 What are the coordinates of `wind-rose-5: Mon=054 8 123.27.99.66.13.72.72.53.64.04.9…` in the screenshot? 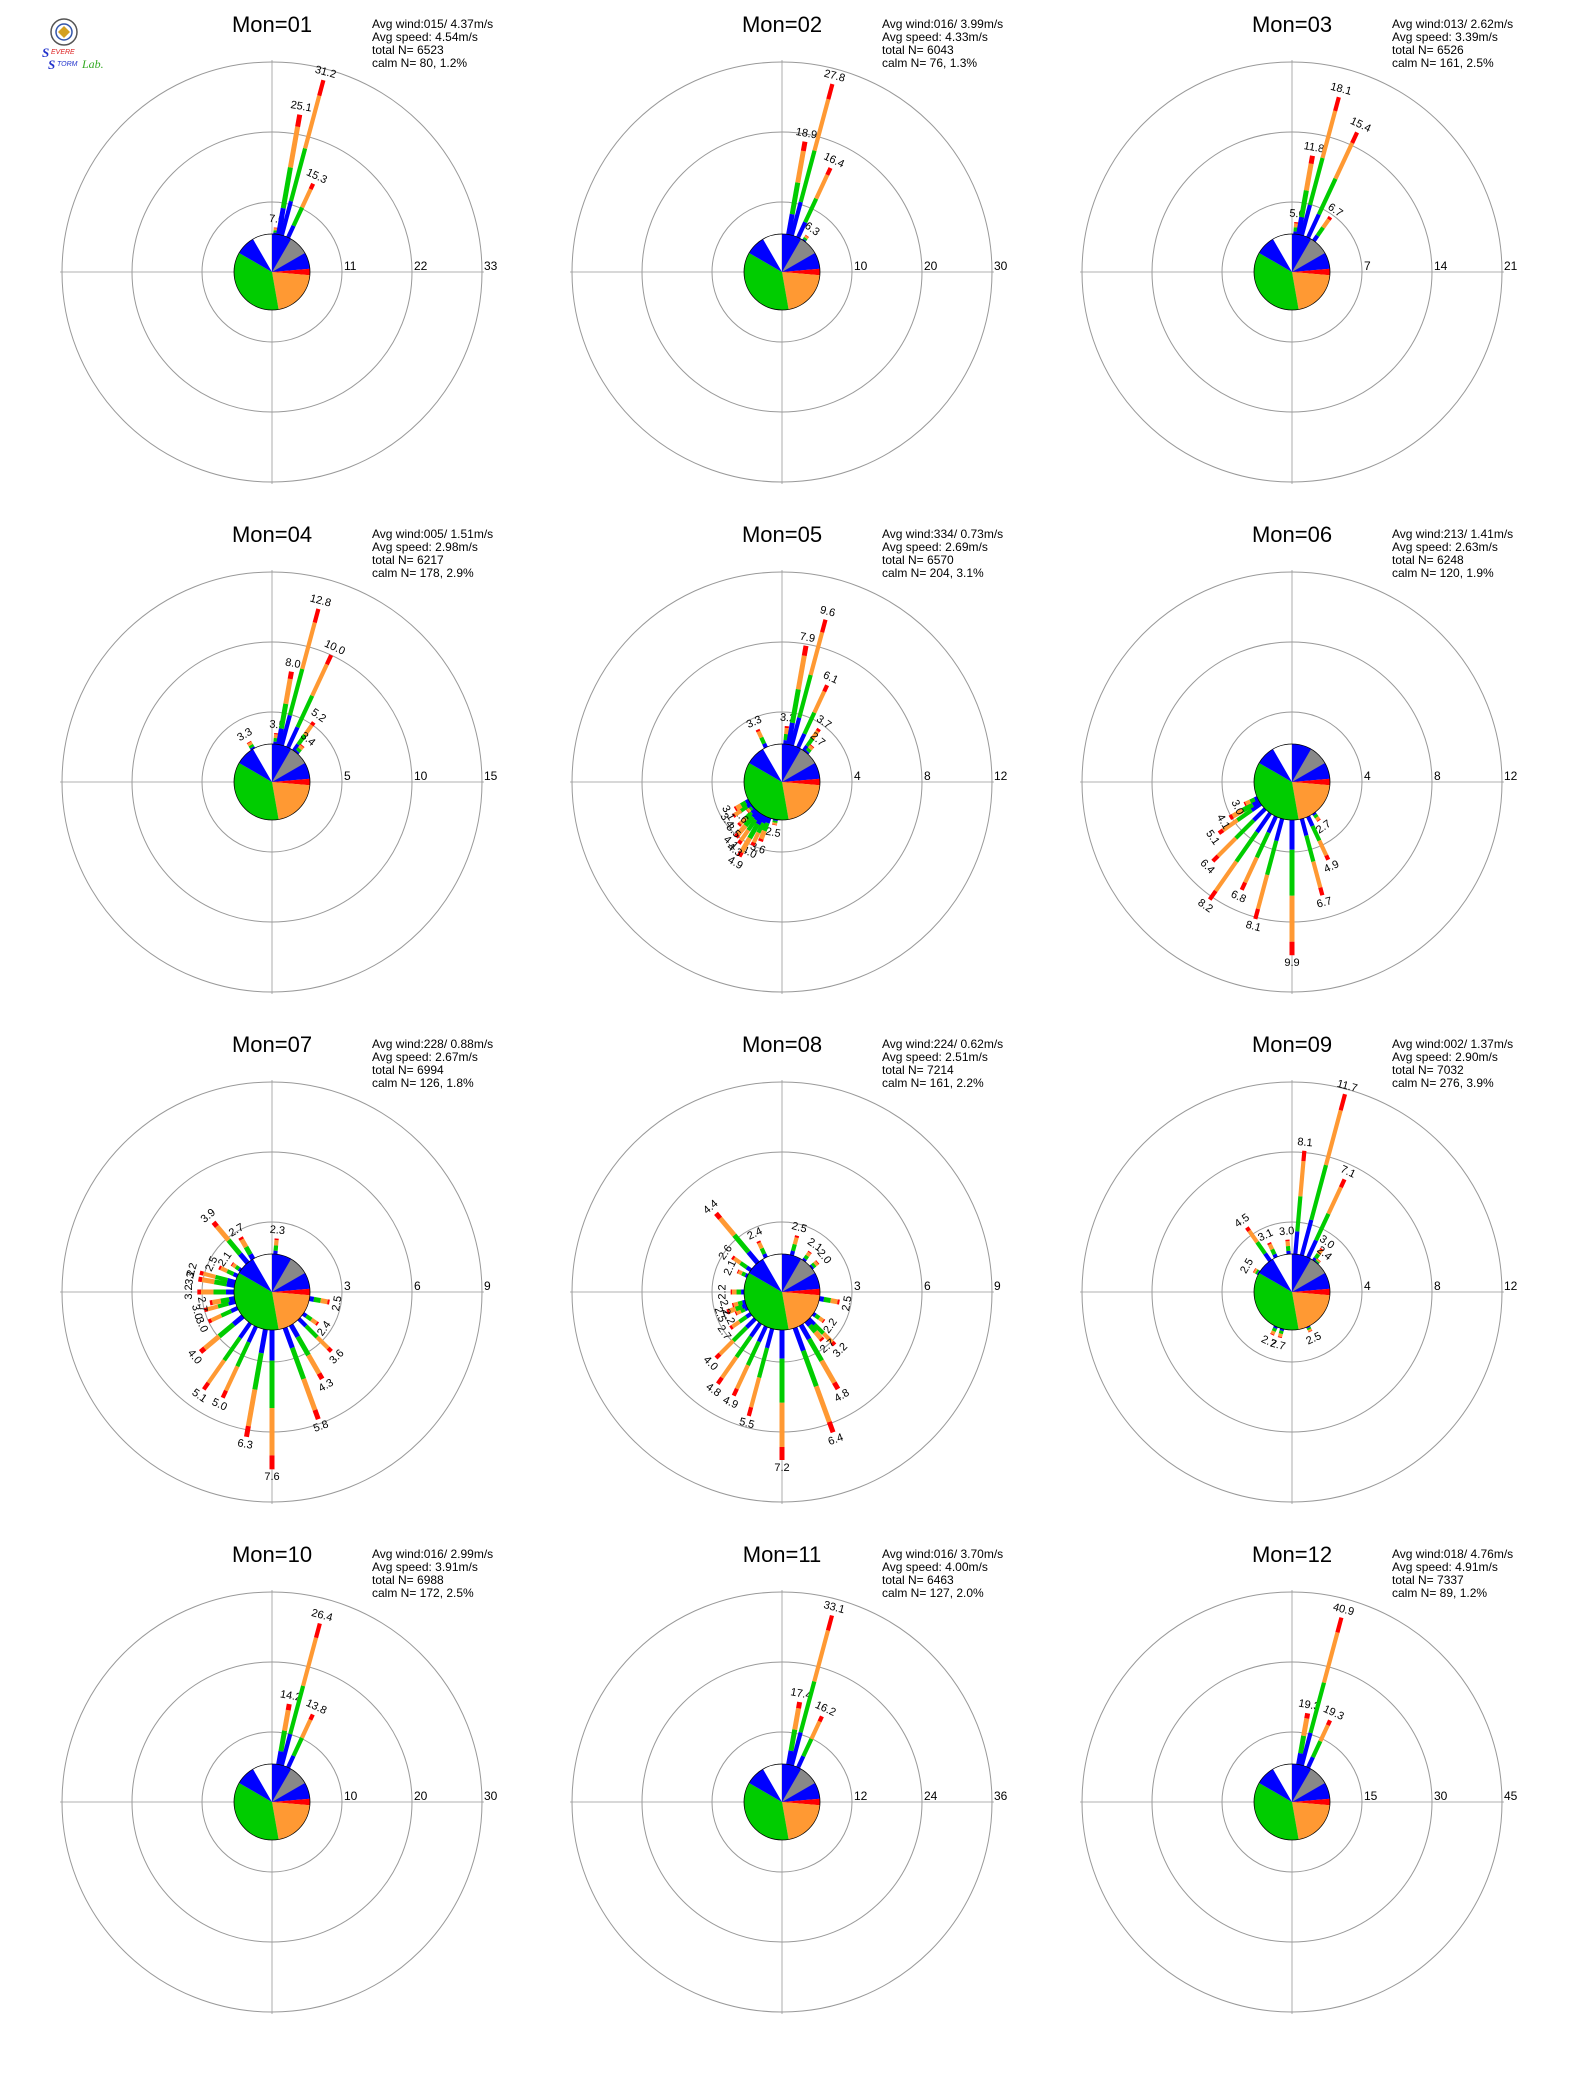 It's located at (789, 758).